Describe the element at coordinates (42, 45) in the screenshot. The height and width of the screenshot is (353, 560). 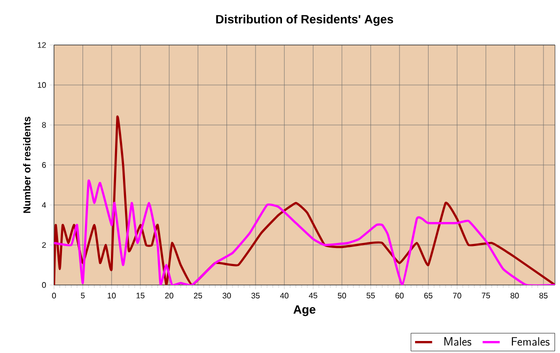
I see `y-tick-label: 12` at that location.